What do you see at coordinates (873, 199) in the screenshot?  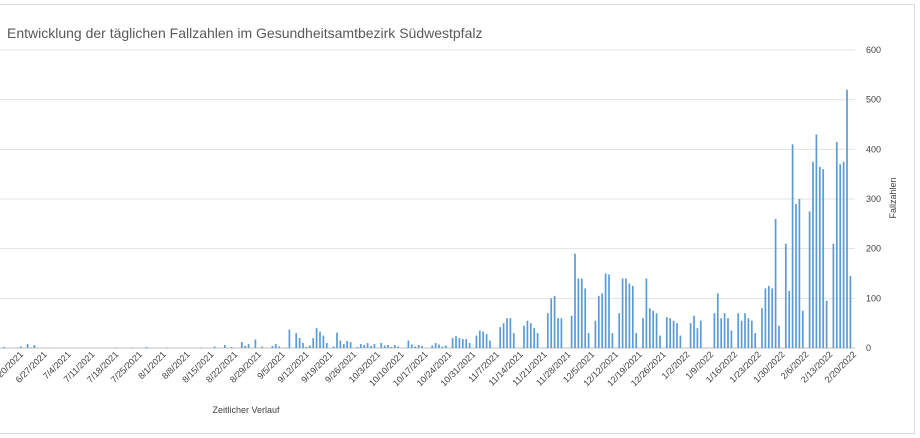 I see `y-tick-labels: 0 100 200 300 400 500 600` at bounding box center [873, 199].